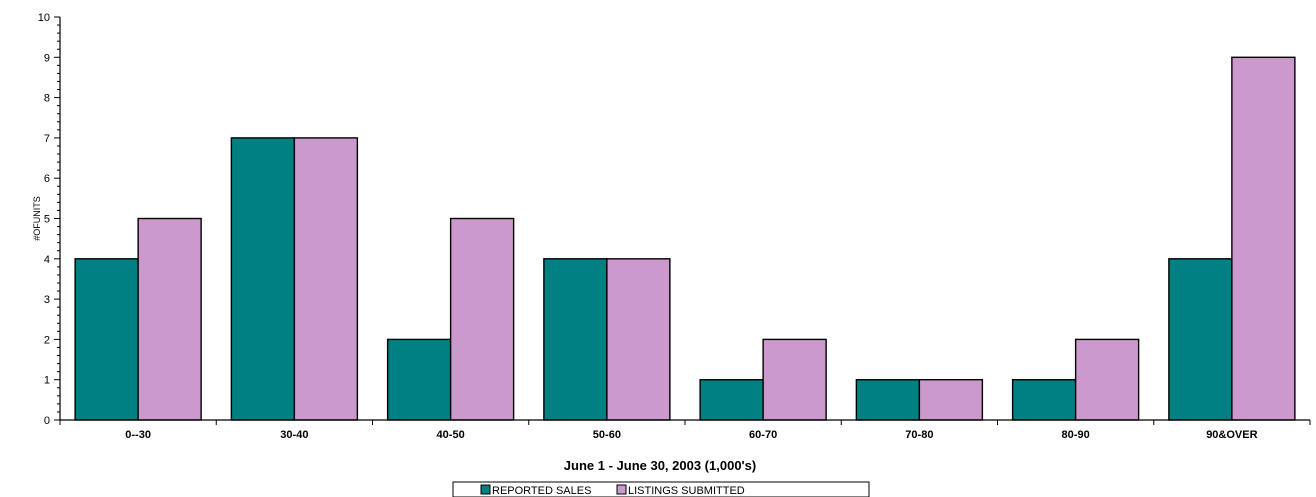 The height and width of the screenshot is (497, 1316). I want to click on legend-swatch-listings-submitted, so click(621, 489).